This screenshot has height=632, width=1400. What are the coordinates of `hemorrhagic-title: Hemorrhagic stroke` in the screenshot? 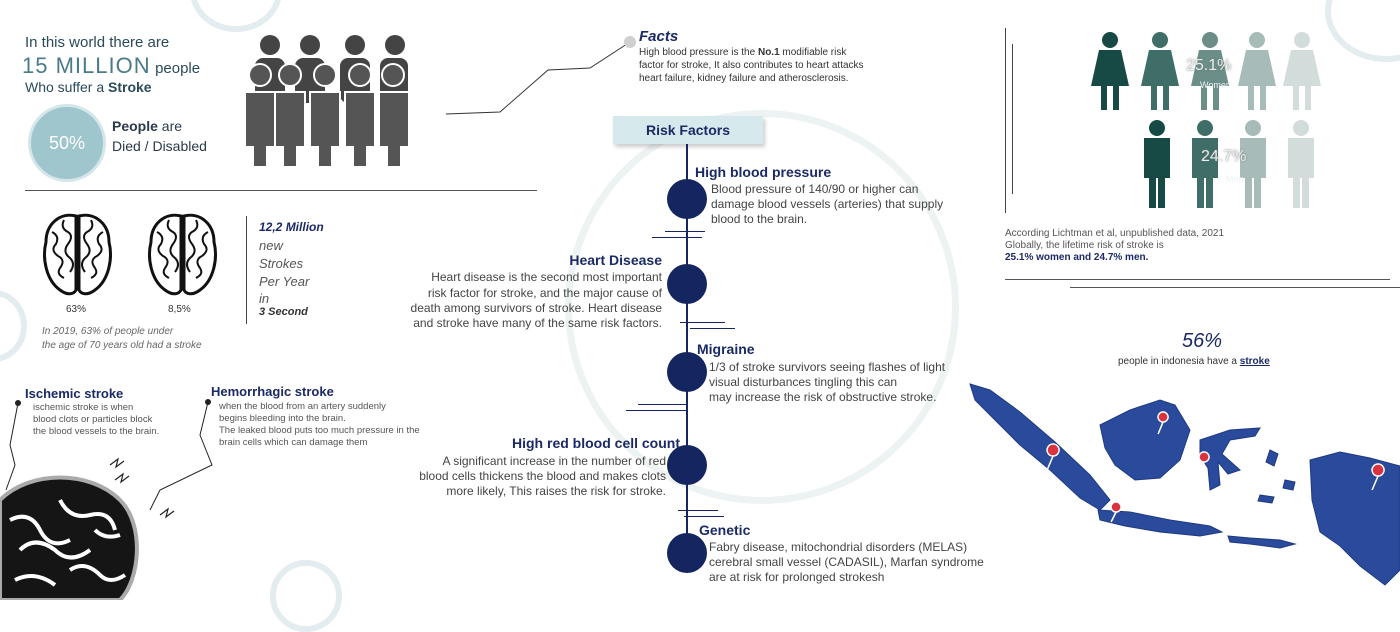 It's located at (272, 391).